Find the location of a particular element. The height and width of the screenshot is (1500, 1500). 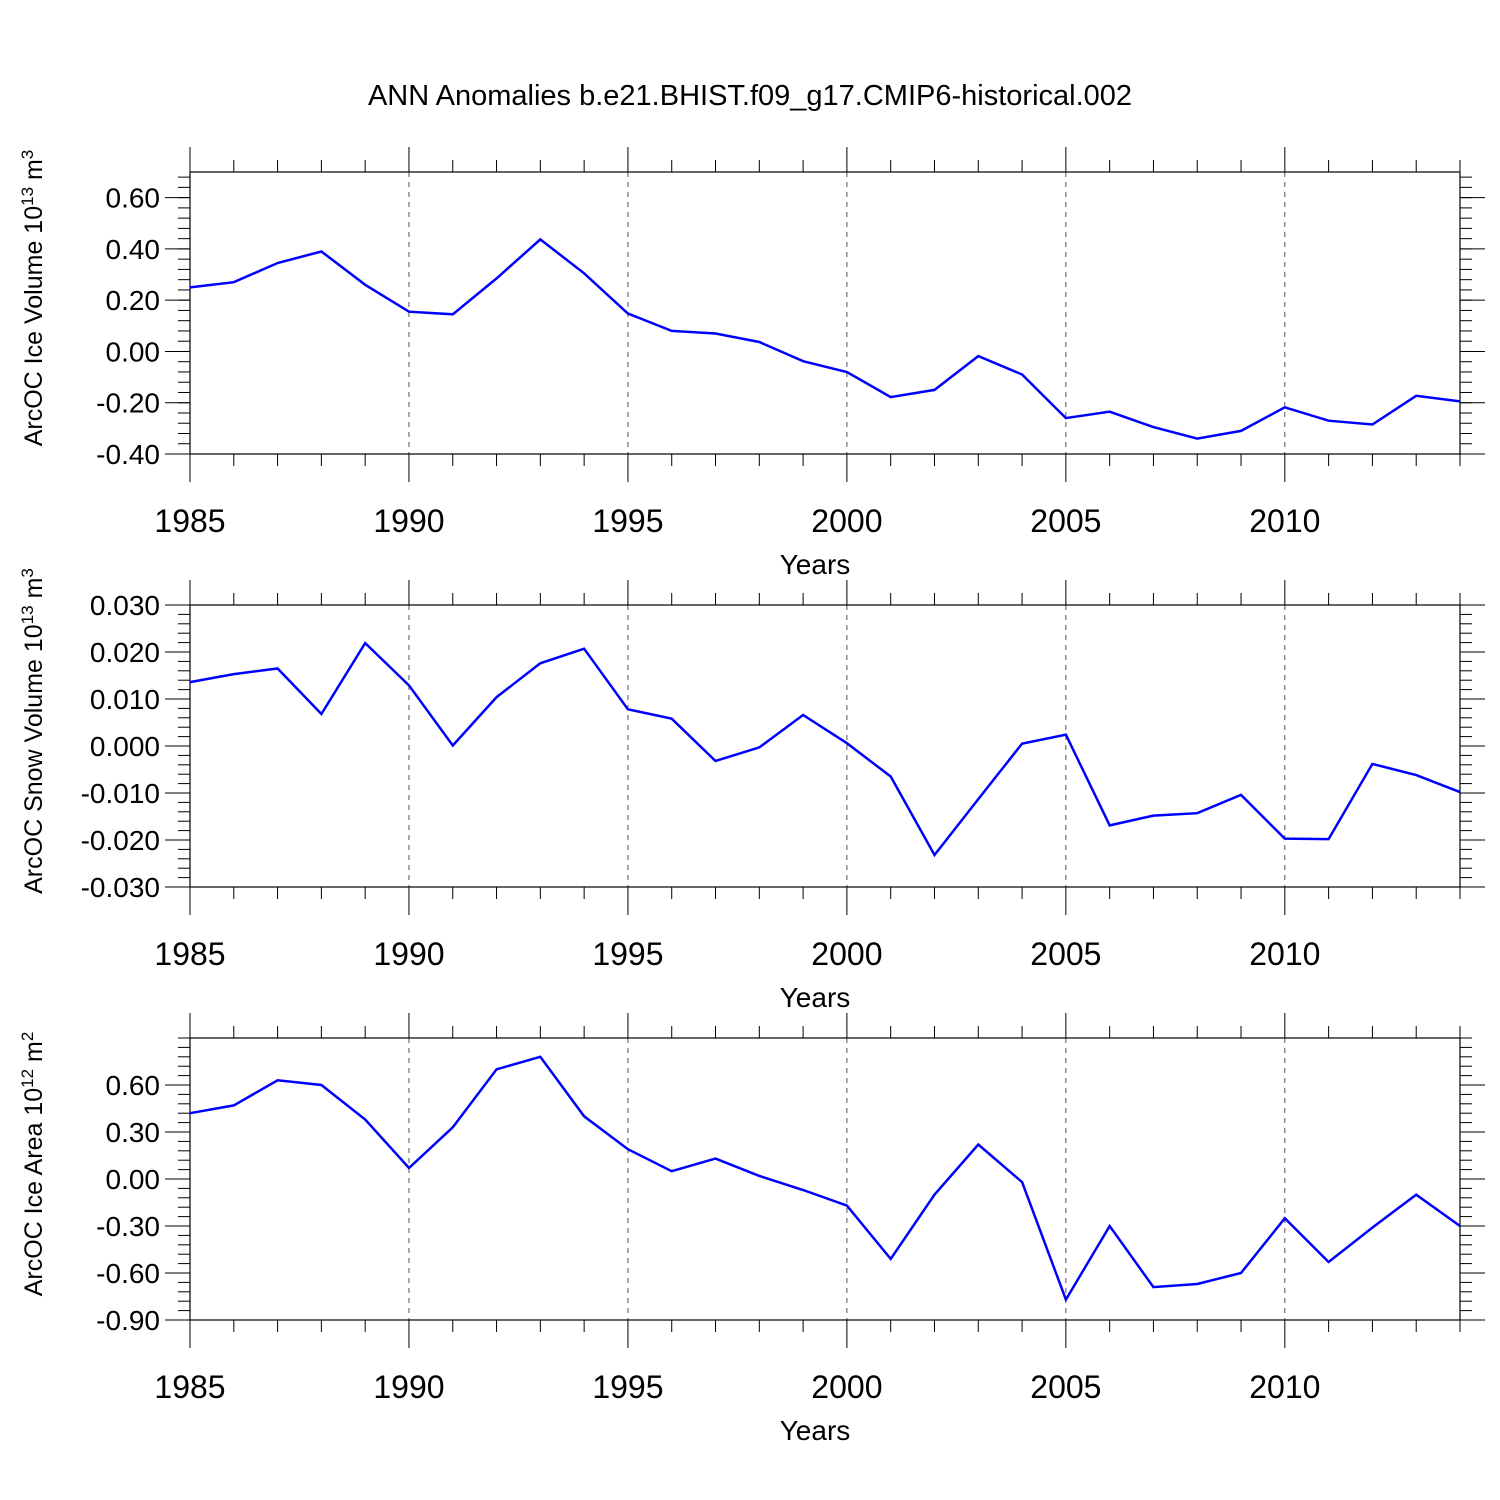

y-tick-label: -0.010 is located at coordinates (120, 793).